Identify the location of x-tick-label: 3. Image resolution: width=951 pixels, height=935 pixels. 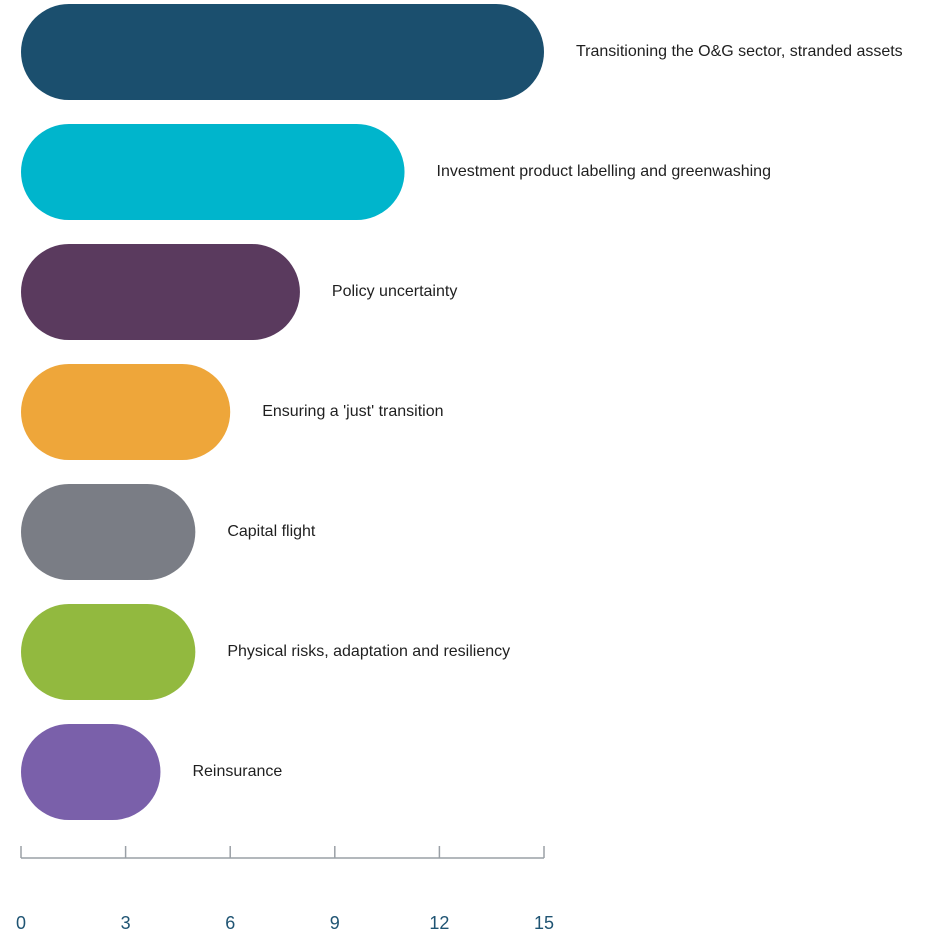
(126, 923).